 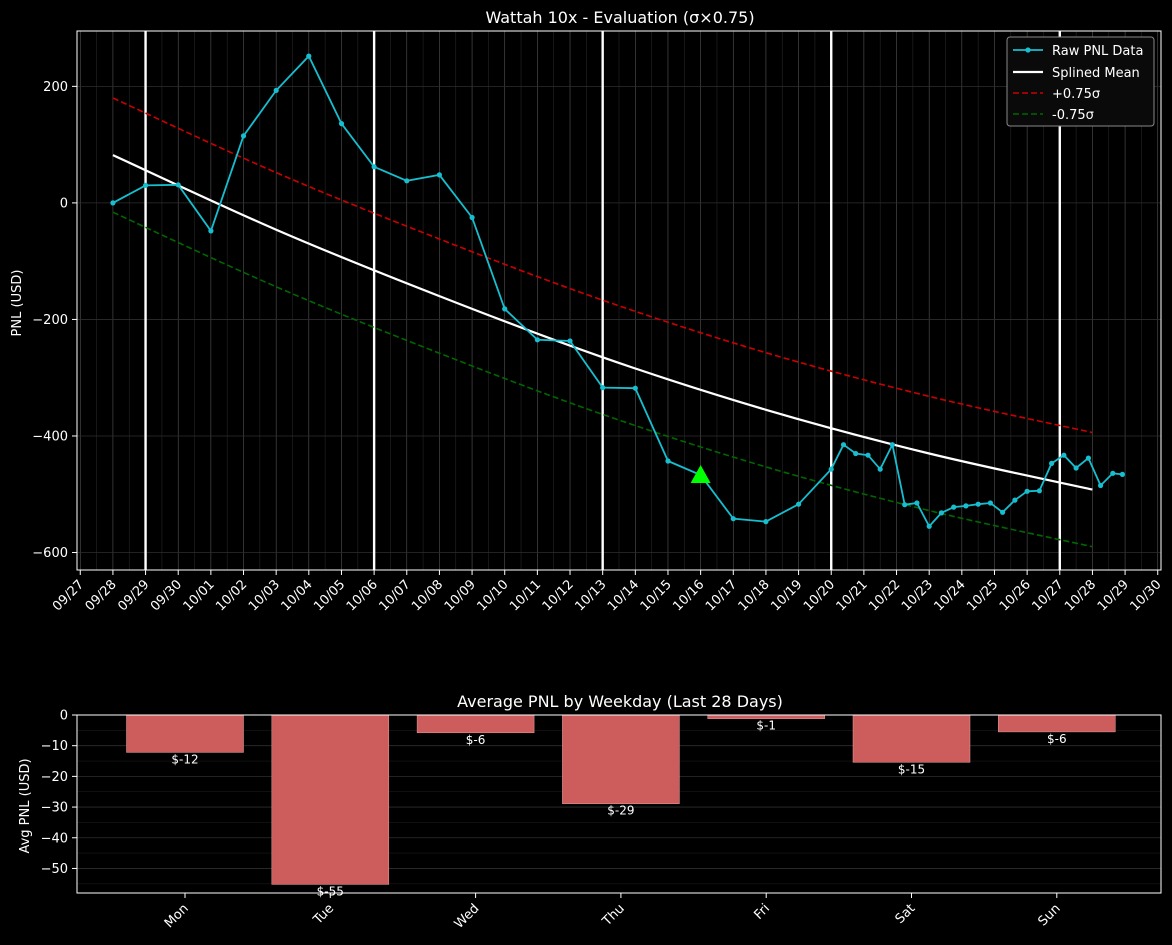 I want to click on bar-value-label: $-55, so click(x=330, y=891).